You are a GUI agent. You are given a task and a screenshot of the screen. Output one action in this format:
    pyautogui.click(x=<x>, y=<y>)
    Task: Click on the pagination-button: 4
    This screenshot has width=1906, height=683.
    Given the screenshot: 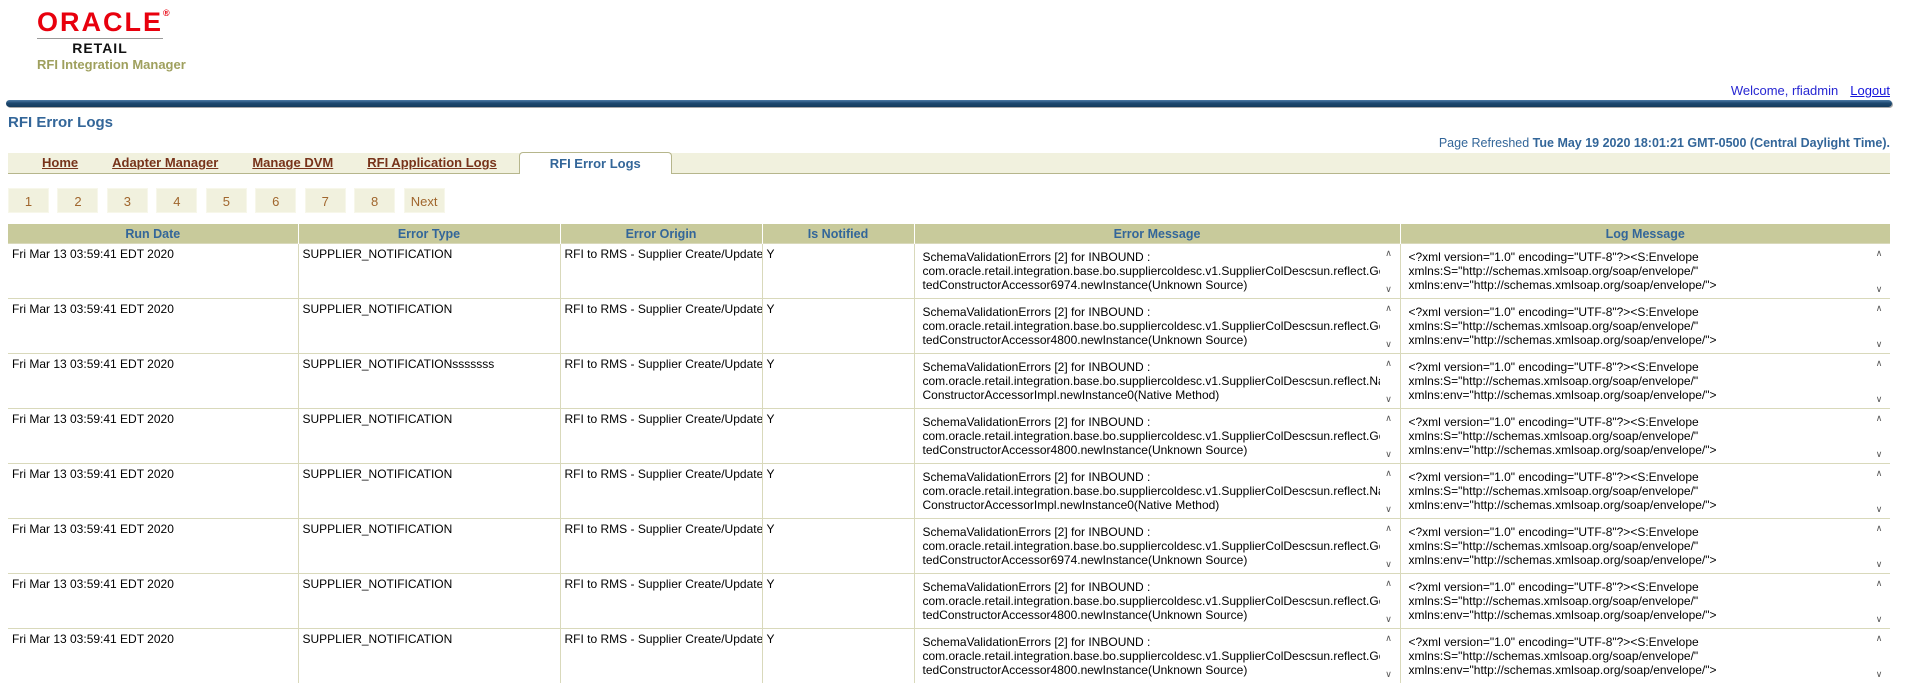 What is the action you would take?
    pyautogui.click(x=176, y=200)
    